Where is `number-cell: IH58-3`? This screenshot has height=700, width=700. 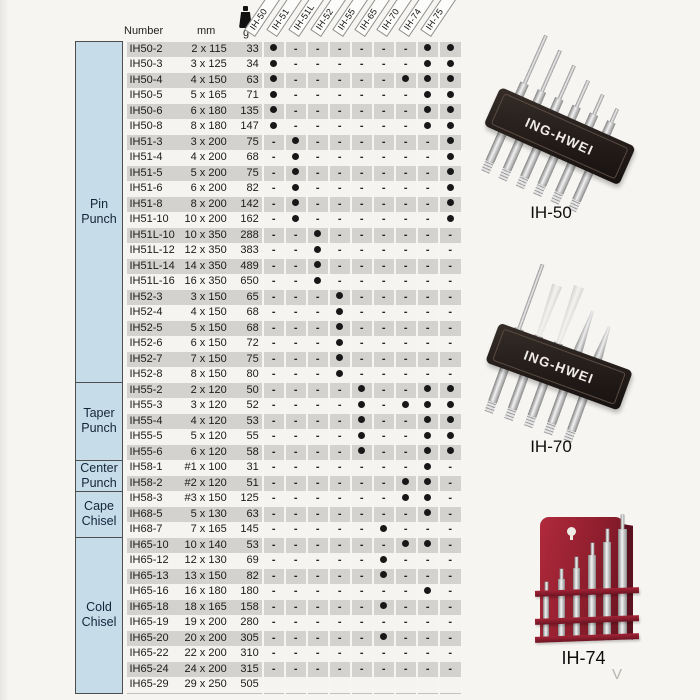 number-cell: IH58-3 is located at coordinates (155, 499).